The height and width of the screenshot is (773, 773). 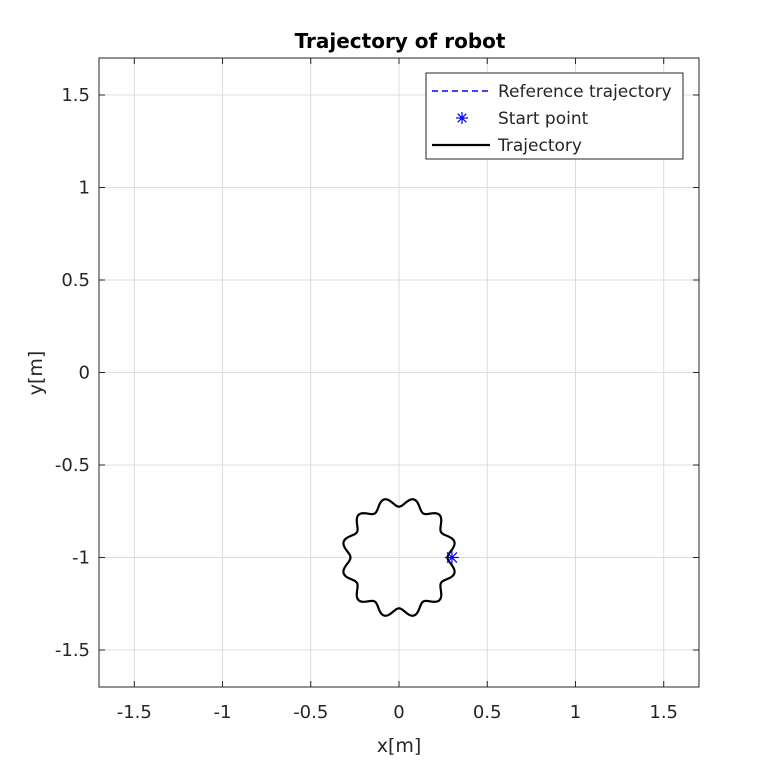 What do you see at coordinates (36, 373) in the screenshot?
I see `y-axis-label: y[m]` at bounding box center [36, 373].